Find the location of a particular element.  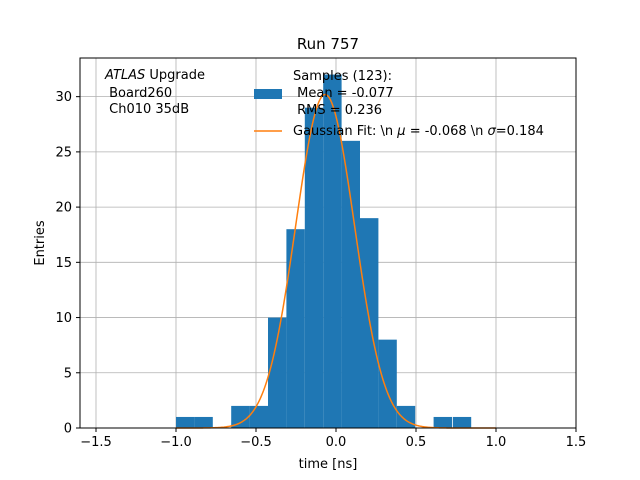

atlas-label: ATLAS is located at coordinates (124, 75).